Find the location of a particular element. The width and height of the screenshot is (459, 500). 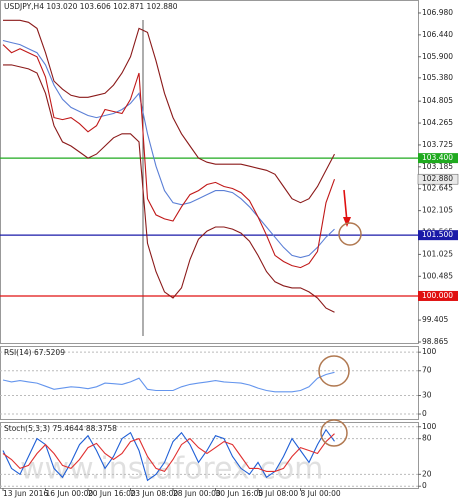

level-label: 100.000 is located at coordinates (437, 295).